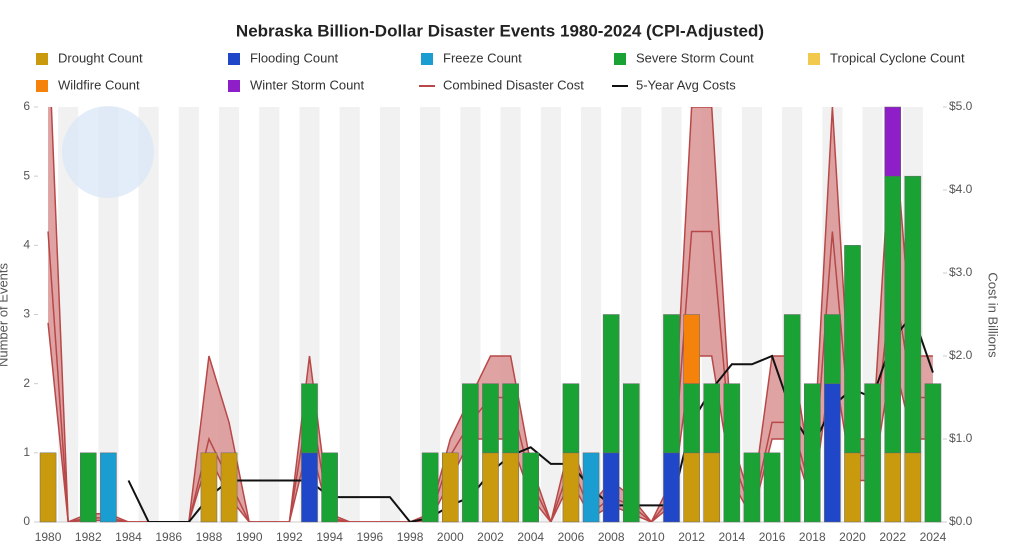 This screenshot has height=549, width=1024. I want to click on legend-item: Wildfire Count, so click(88, 84).